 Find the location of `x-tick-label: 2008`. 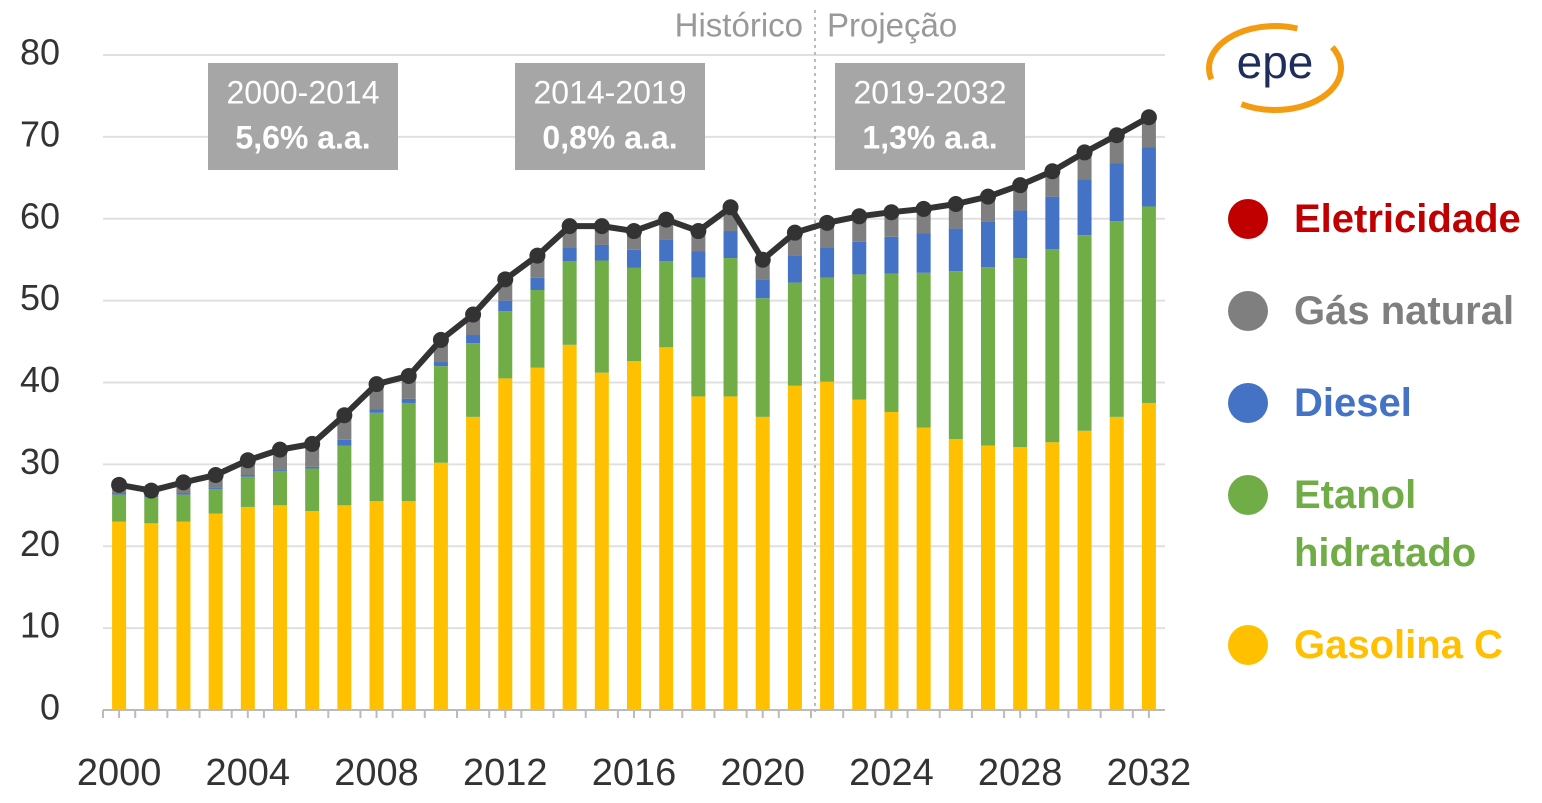

x-tick-label: 2008 is located at coordinates (376, 773).